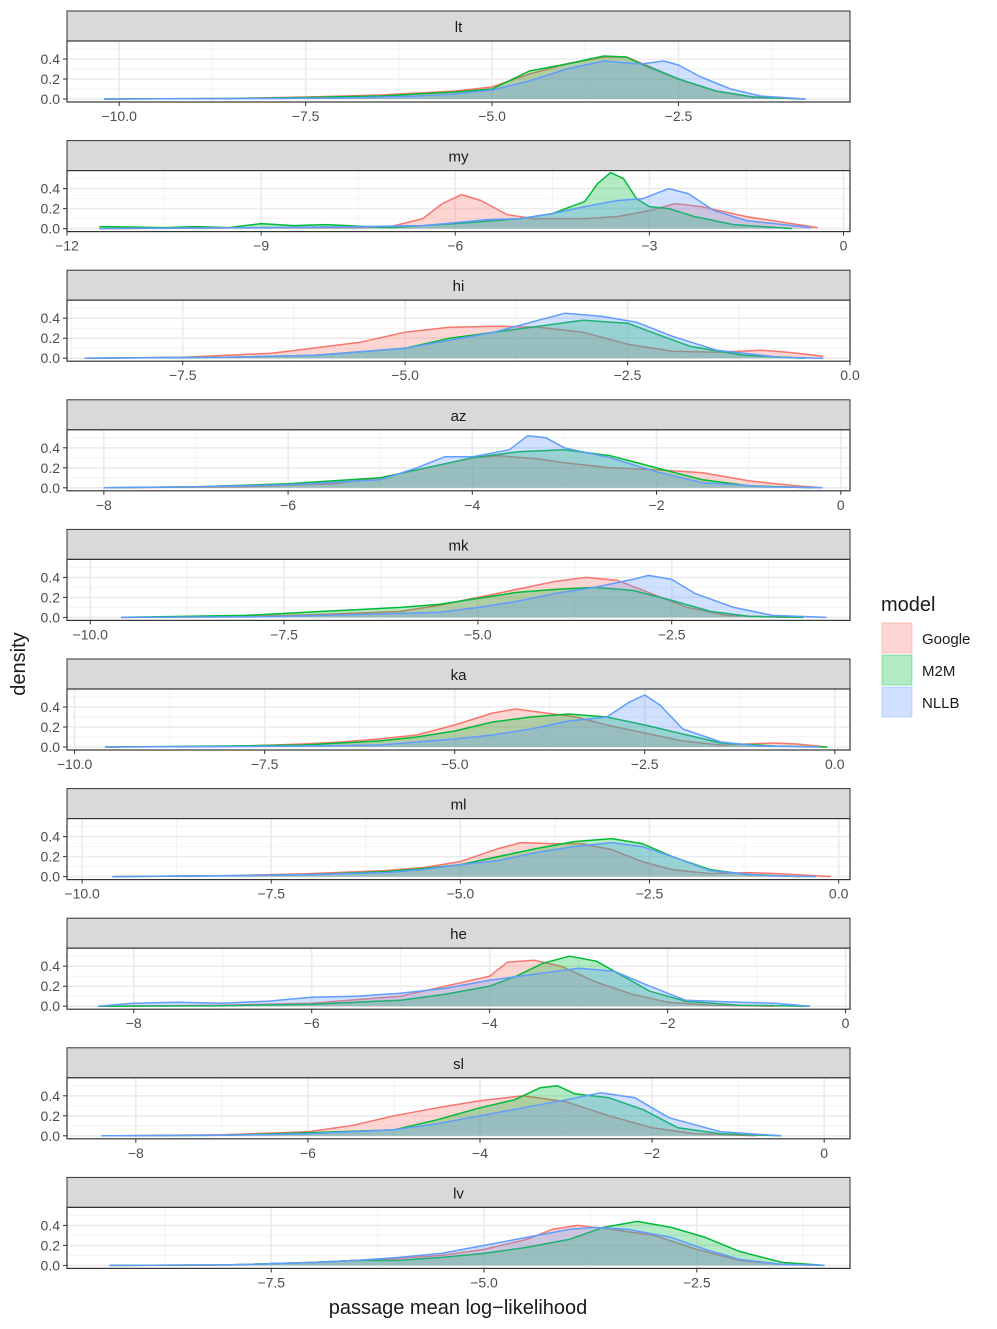  I want to click on facet-mk: mk 0.0 0.2 0.4 −10.0 −7.5 −5.0 −2.5, so click(446, 585).